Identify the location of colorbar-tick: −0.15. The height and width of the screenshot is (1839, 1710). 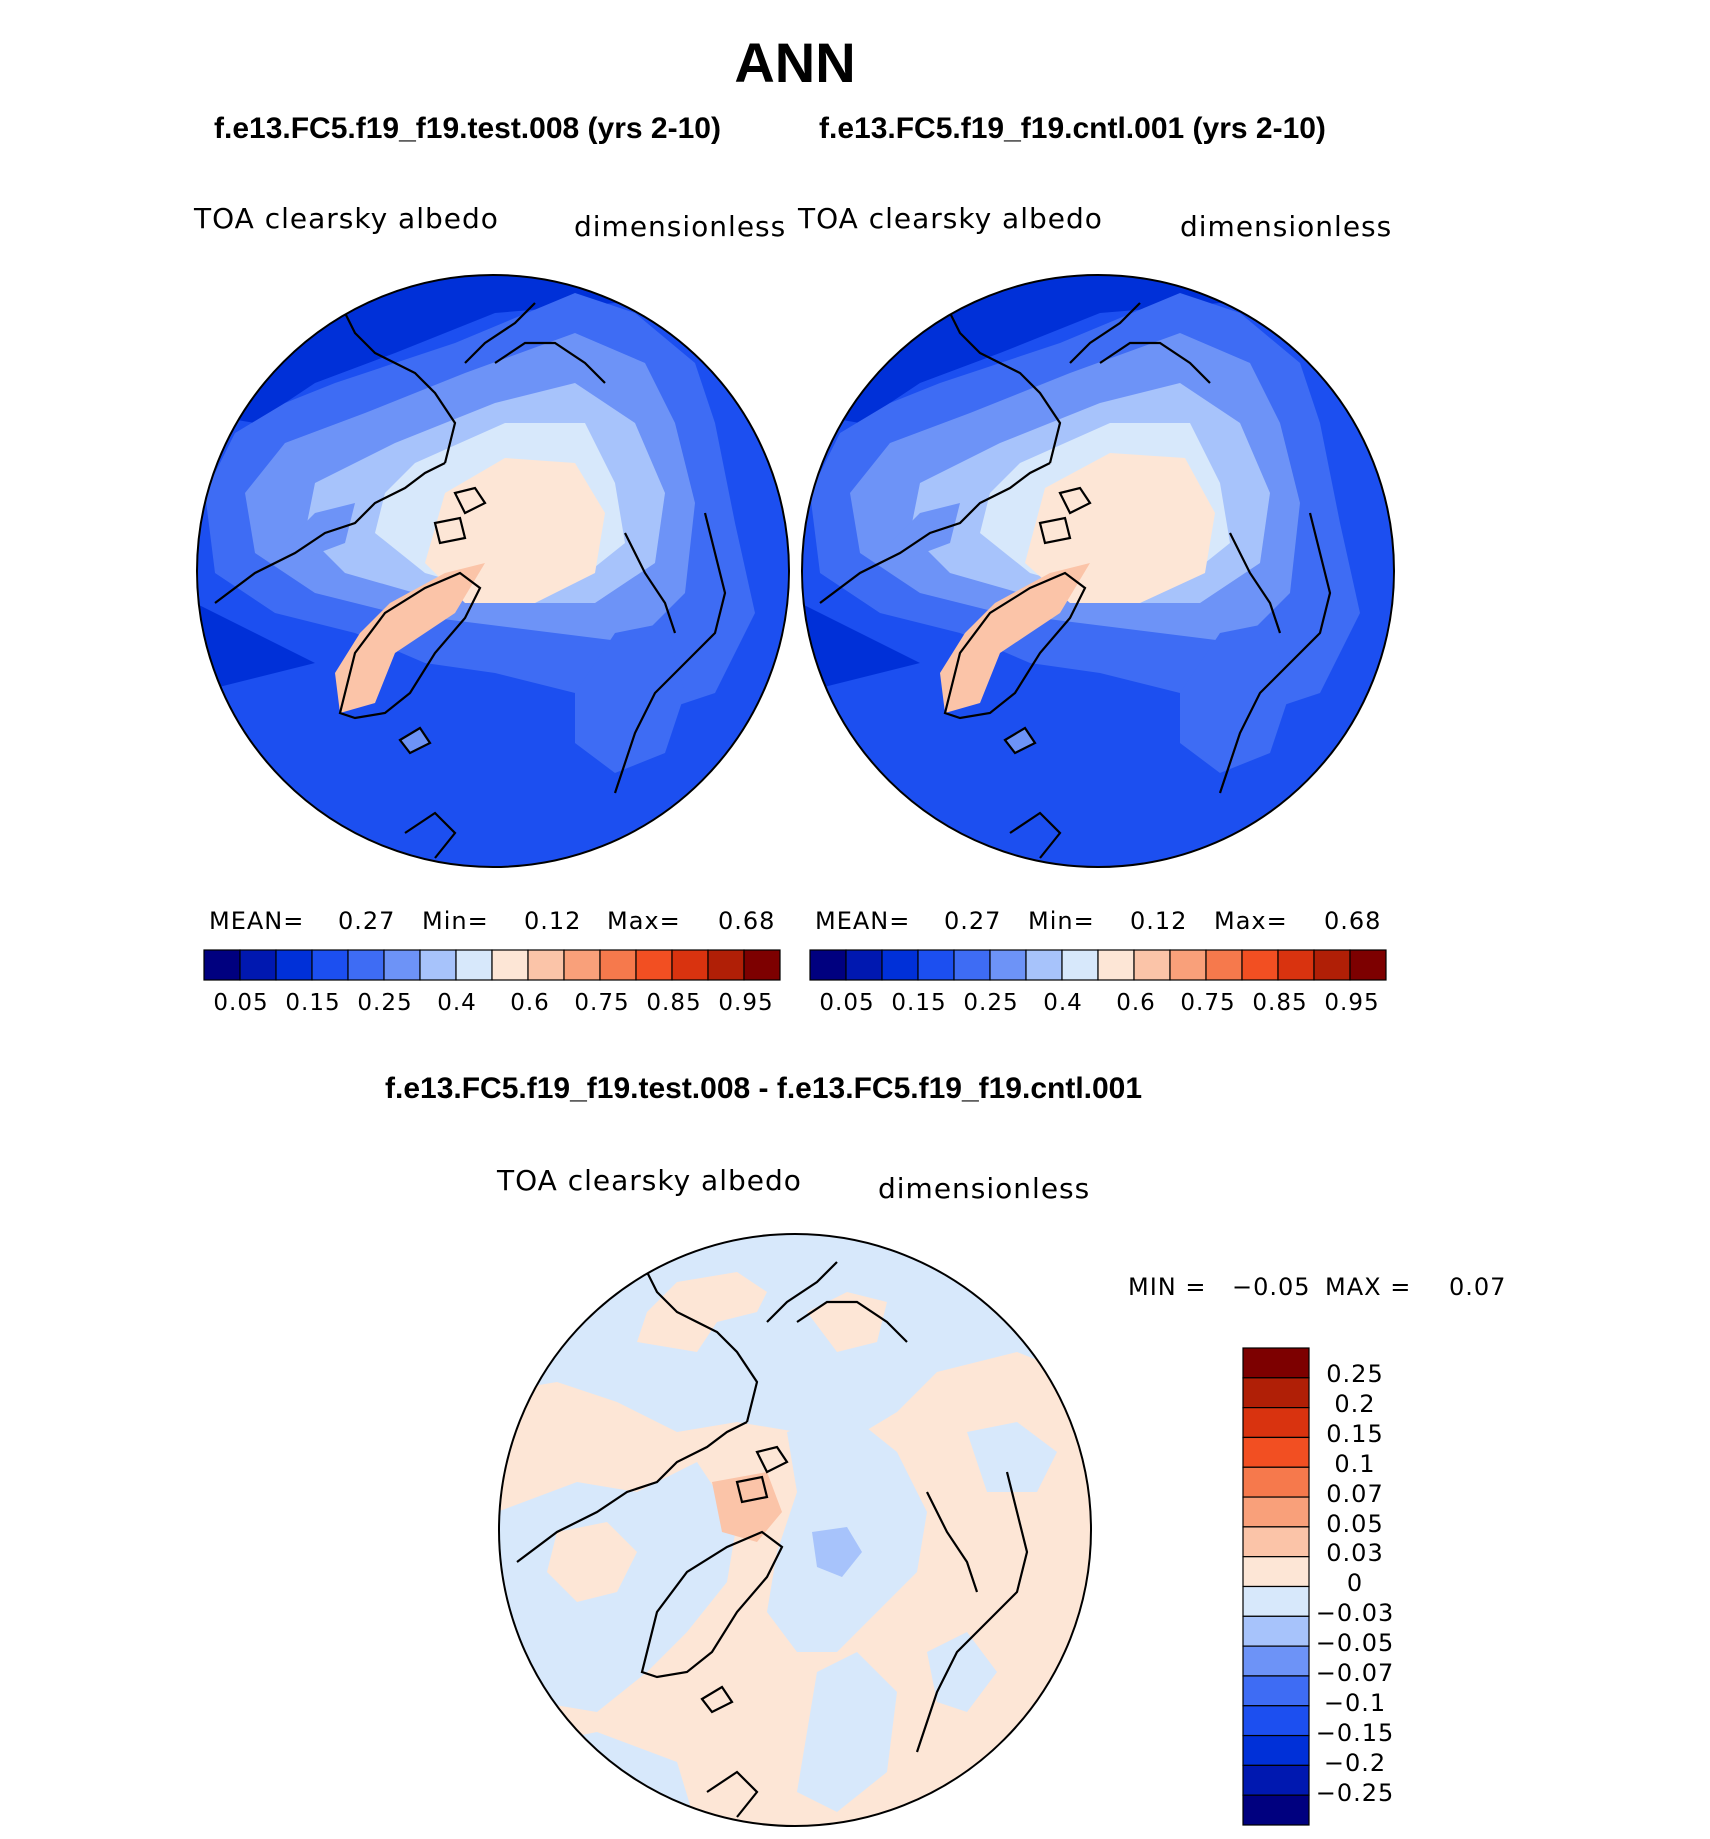
(1355, 1733).